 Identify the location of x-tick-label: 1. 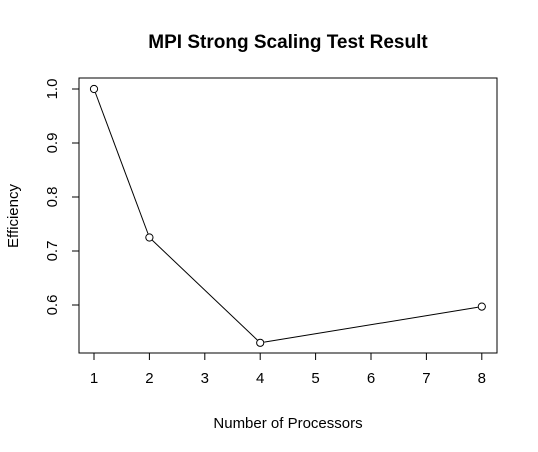
(94, 378).